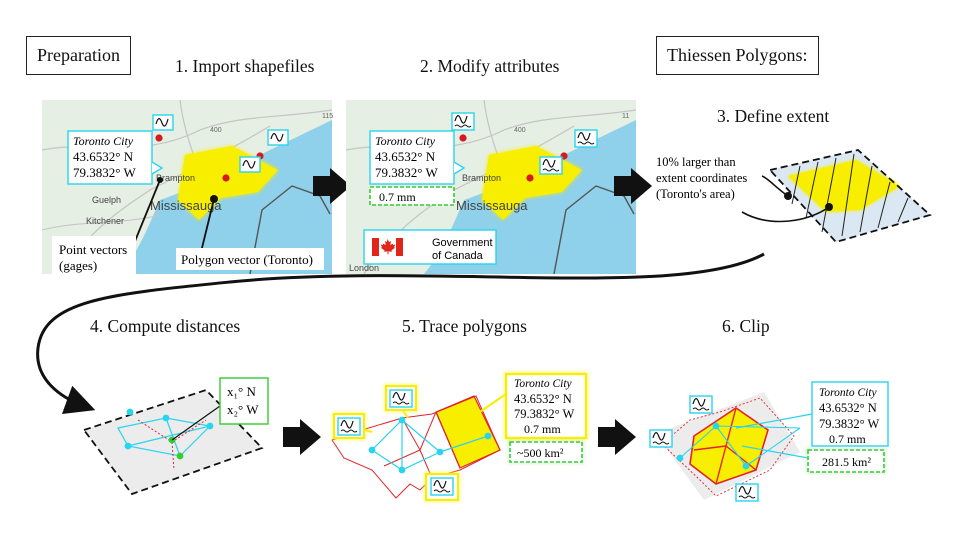 The image size is (960, 540). What do you see at coordinates (543, 384) in the screenshot?
I see `trace-callout-name: Toronto City` at bounding box center [543, 384].